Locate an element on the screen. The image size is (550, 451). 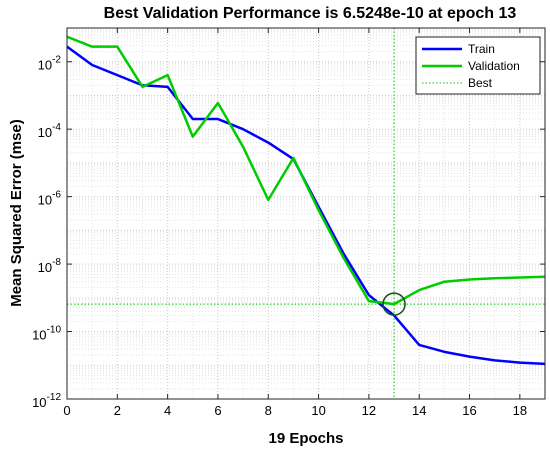
x-tick-label: 2 is located at coordinates (117, 410).